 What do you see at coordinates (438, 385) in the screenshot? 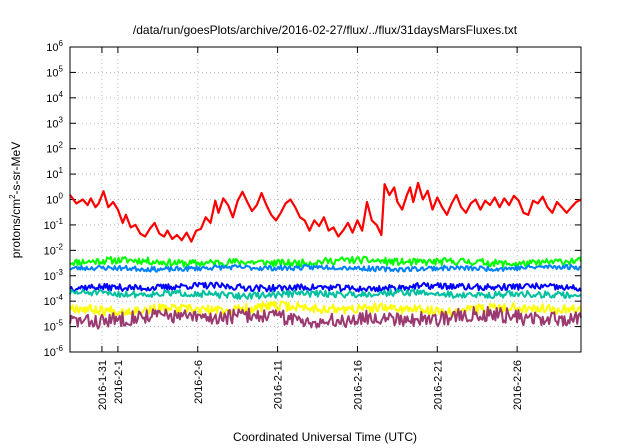
I see `x-tick-label: 2016-2-21` at bounding box center [438, 385].